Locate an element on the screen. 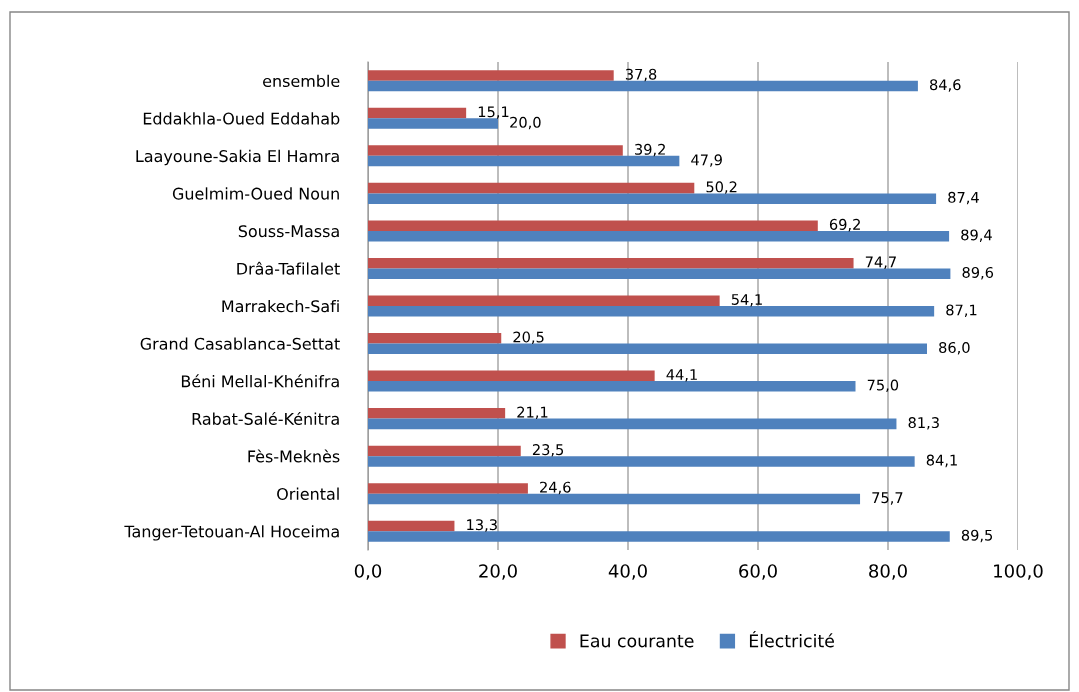  data-label: 86,0 is located at coordinates (954, 348).